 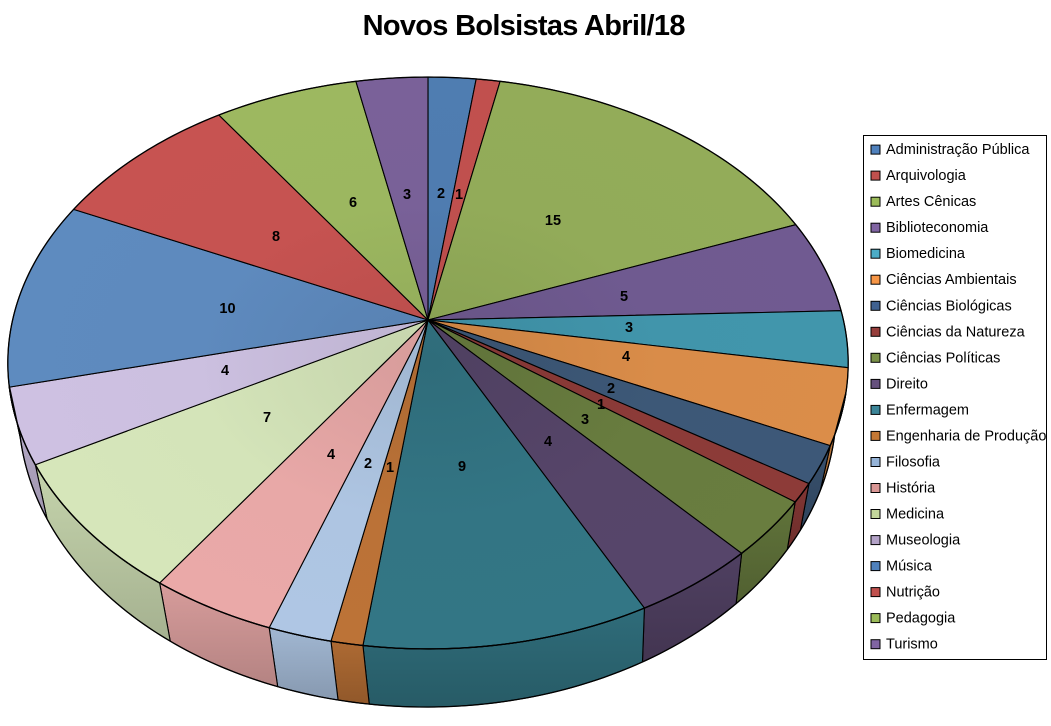 What do you see at coordinates (912, 645) in the screenshot?
I see `svg-text: Turismo` at bounding box center [912, 645].